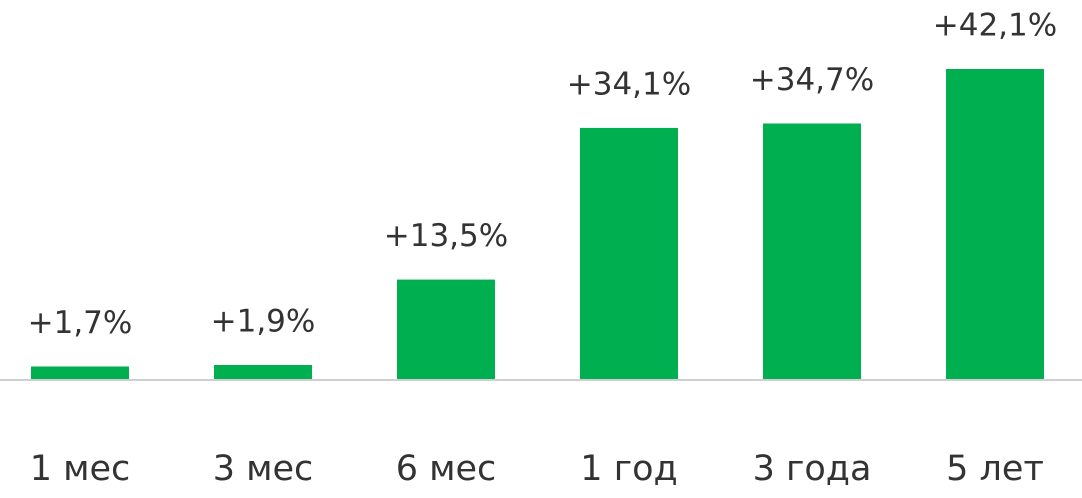 The height and width of the screenshot is (498, 1082). I want to click on x-tick-label: 5 лет, so click(995, 469).